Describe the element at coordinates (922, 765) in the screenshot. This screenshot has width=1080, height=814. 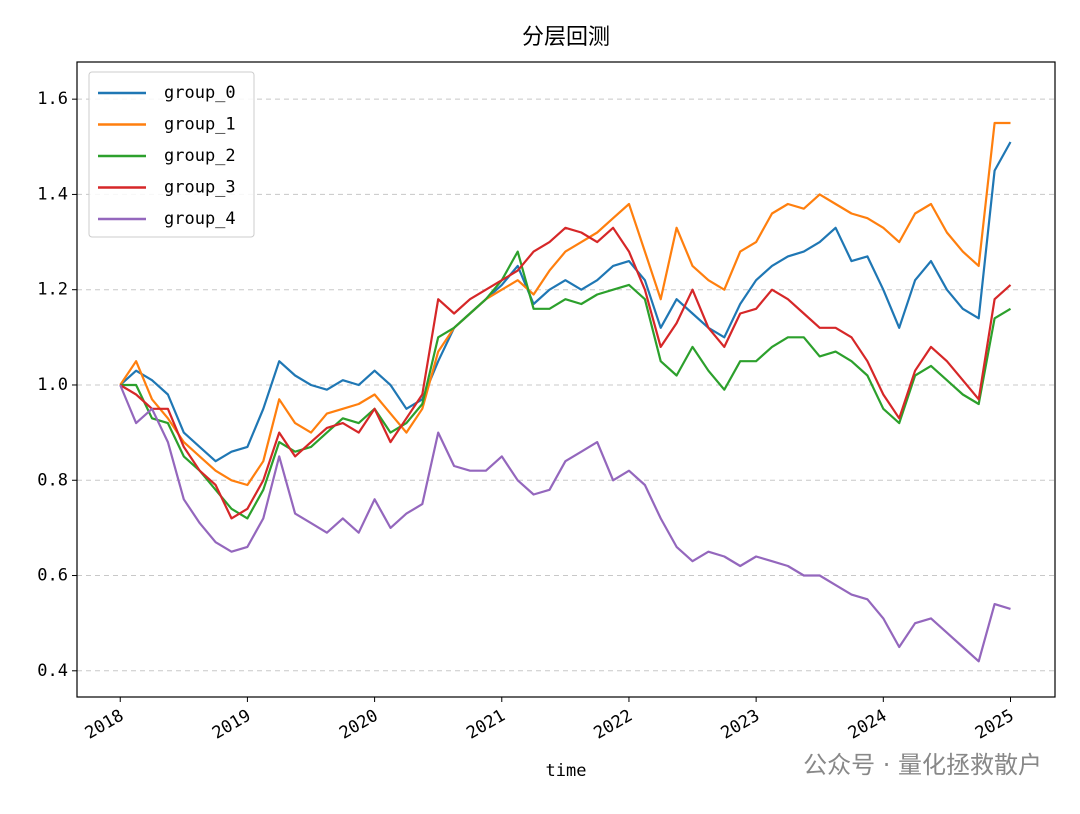
I see `watermark: 公众号 · 量化拯救散户` at that location.